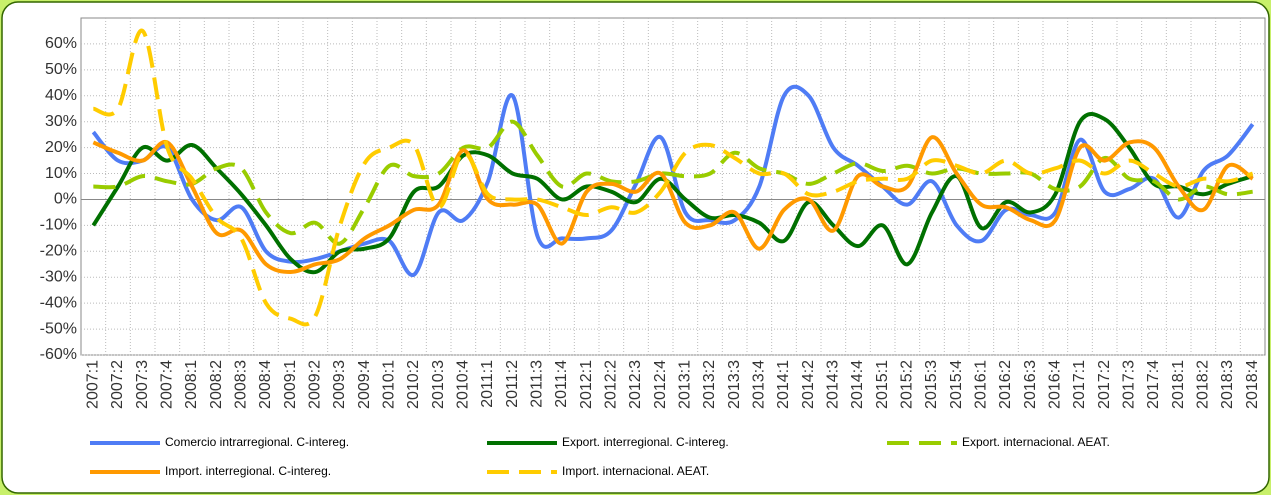 This screenshot has width=1271, height=495. What do you see at coordinates (635, 384) in the screenshot?
I see `x-tick-label: 2012:3` at bounding box center [635, 384].